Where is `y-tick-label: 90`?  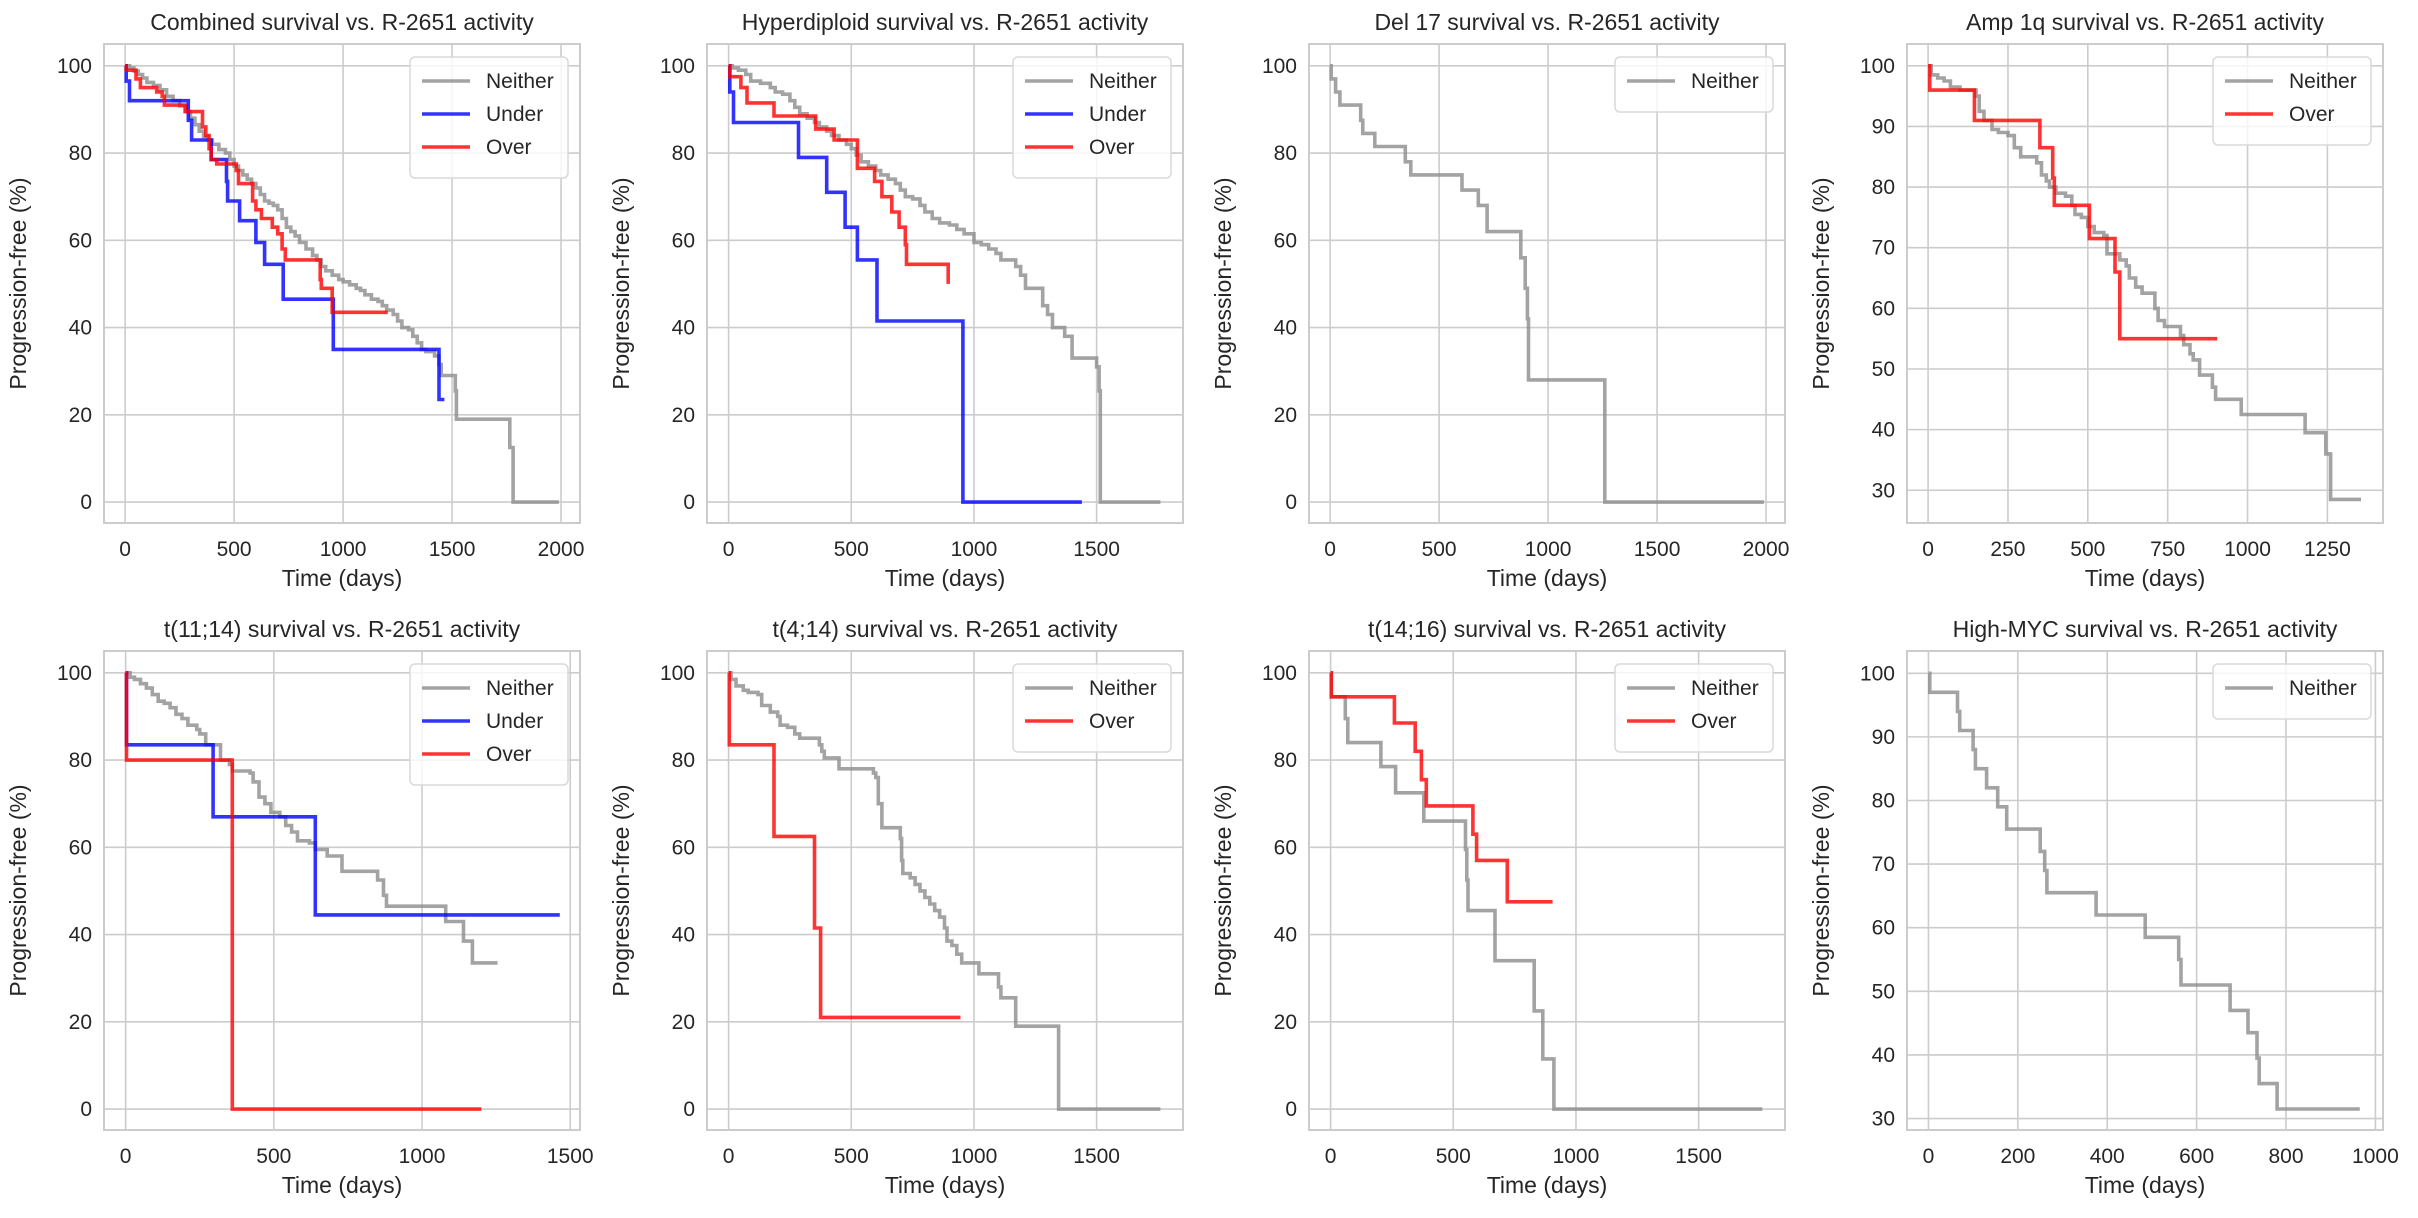
y-tick-label: 90 is located at coordinates (1883, 126).